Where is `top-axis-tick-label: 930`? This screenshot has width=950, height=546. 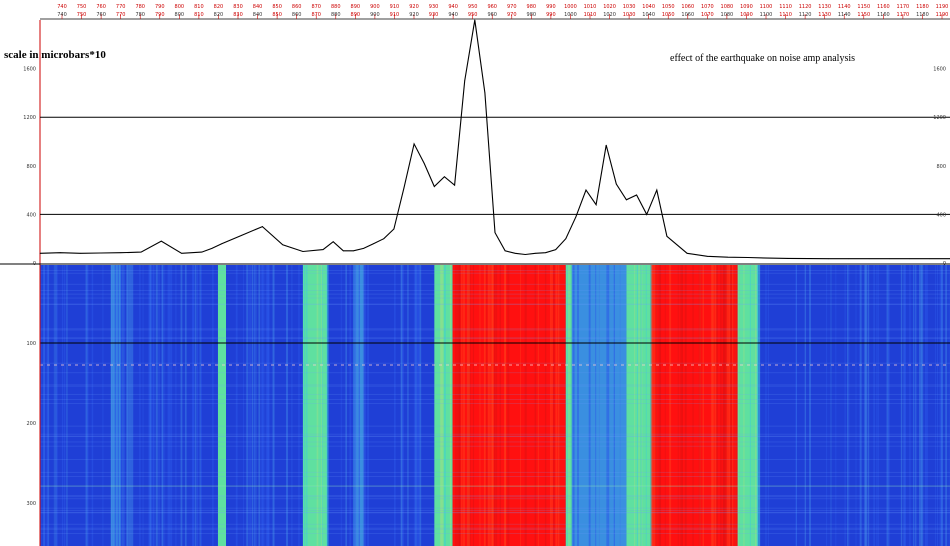
top-axis-tick-label: 930 is located at coordinates (434, 15).